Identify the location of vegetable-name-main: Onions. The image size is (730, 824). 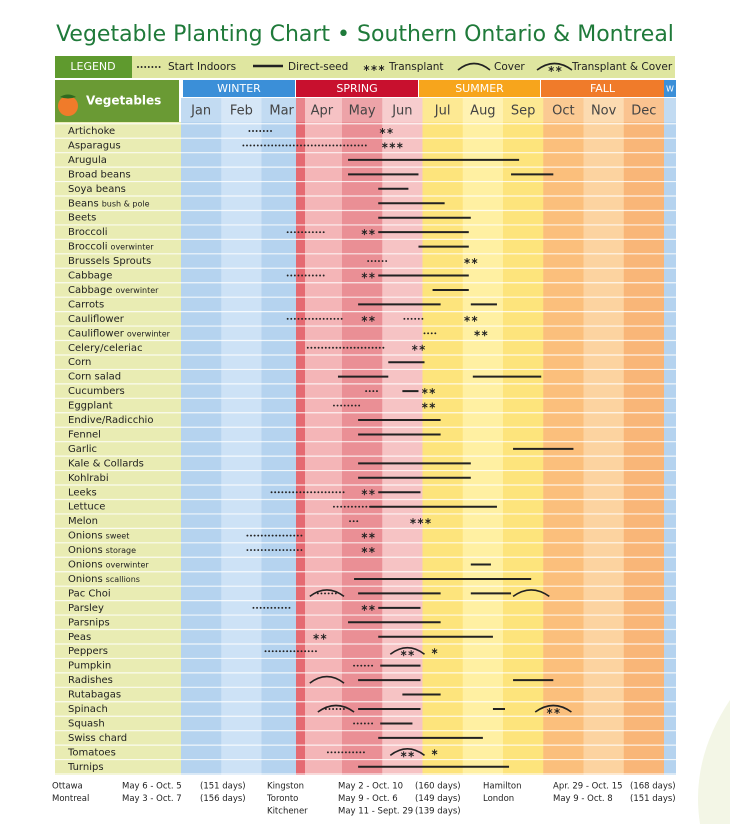
(85, 536).